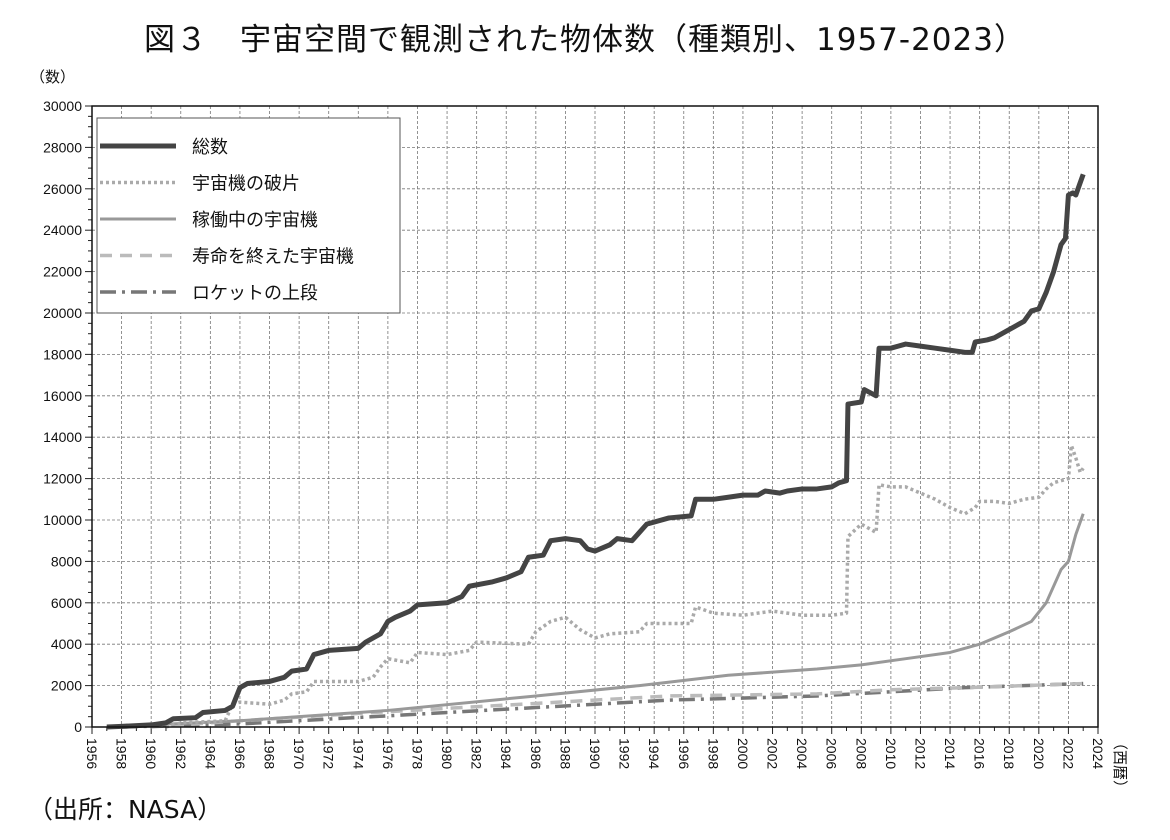  Describe the element at coordinates (802, 753) in the screenshot. I see `x-tick-label: 2004` at that location.